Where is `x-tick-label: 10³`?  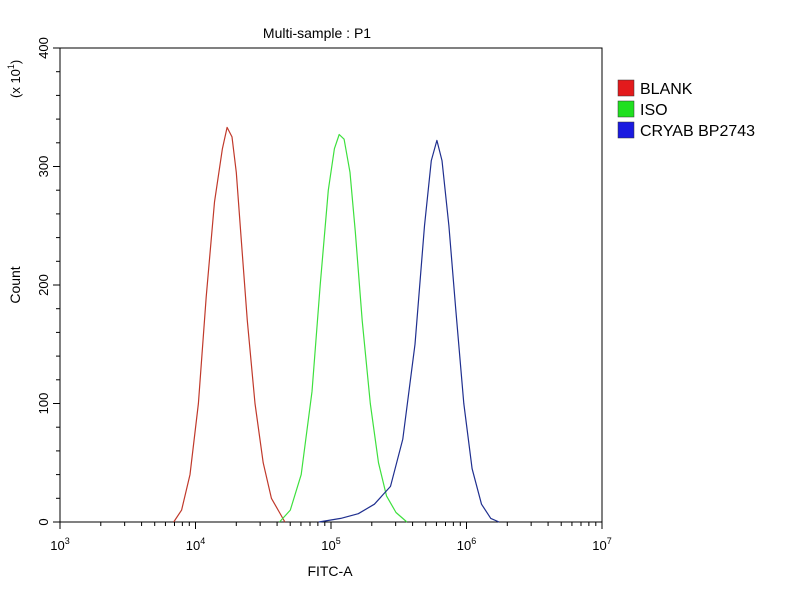
x-tick-label: 10³ is located at coordinates (59, 544).